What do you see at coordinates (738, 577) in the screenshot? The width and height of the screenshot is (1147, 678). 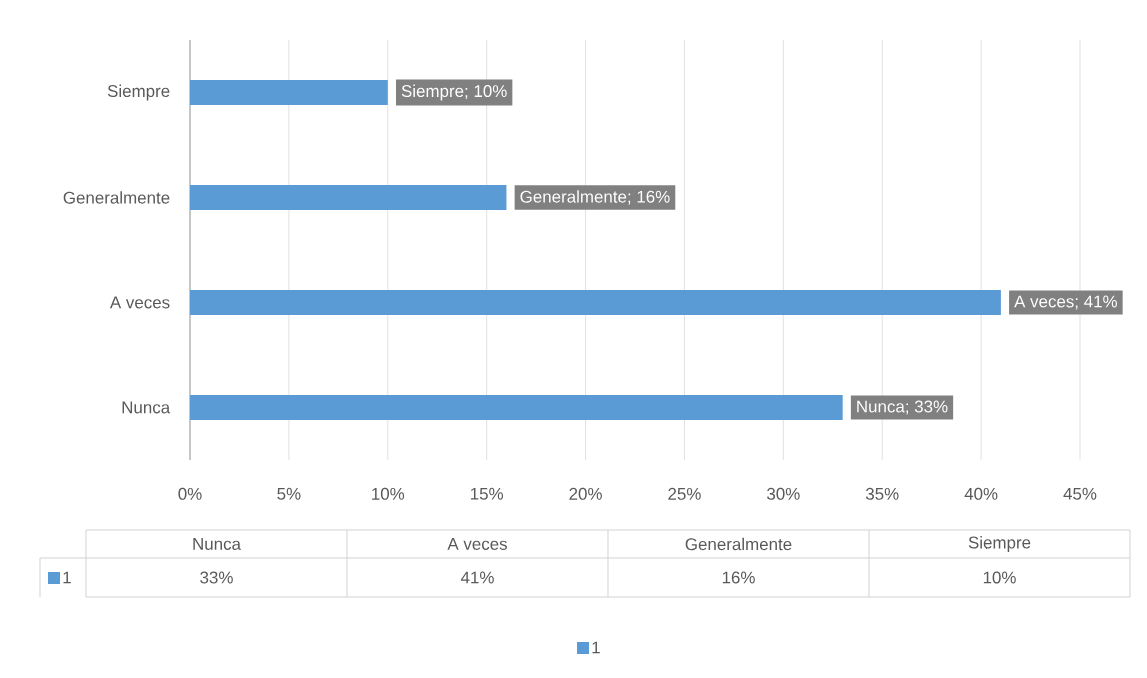 I see `text: 16%` at bounding box center [738, 577].